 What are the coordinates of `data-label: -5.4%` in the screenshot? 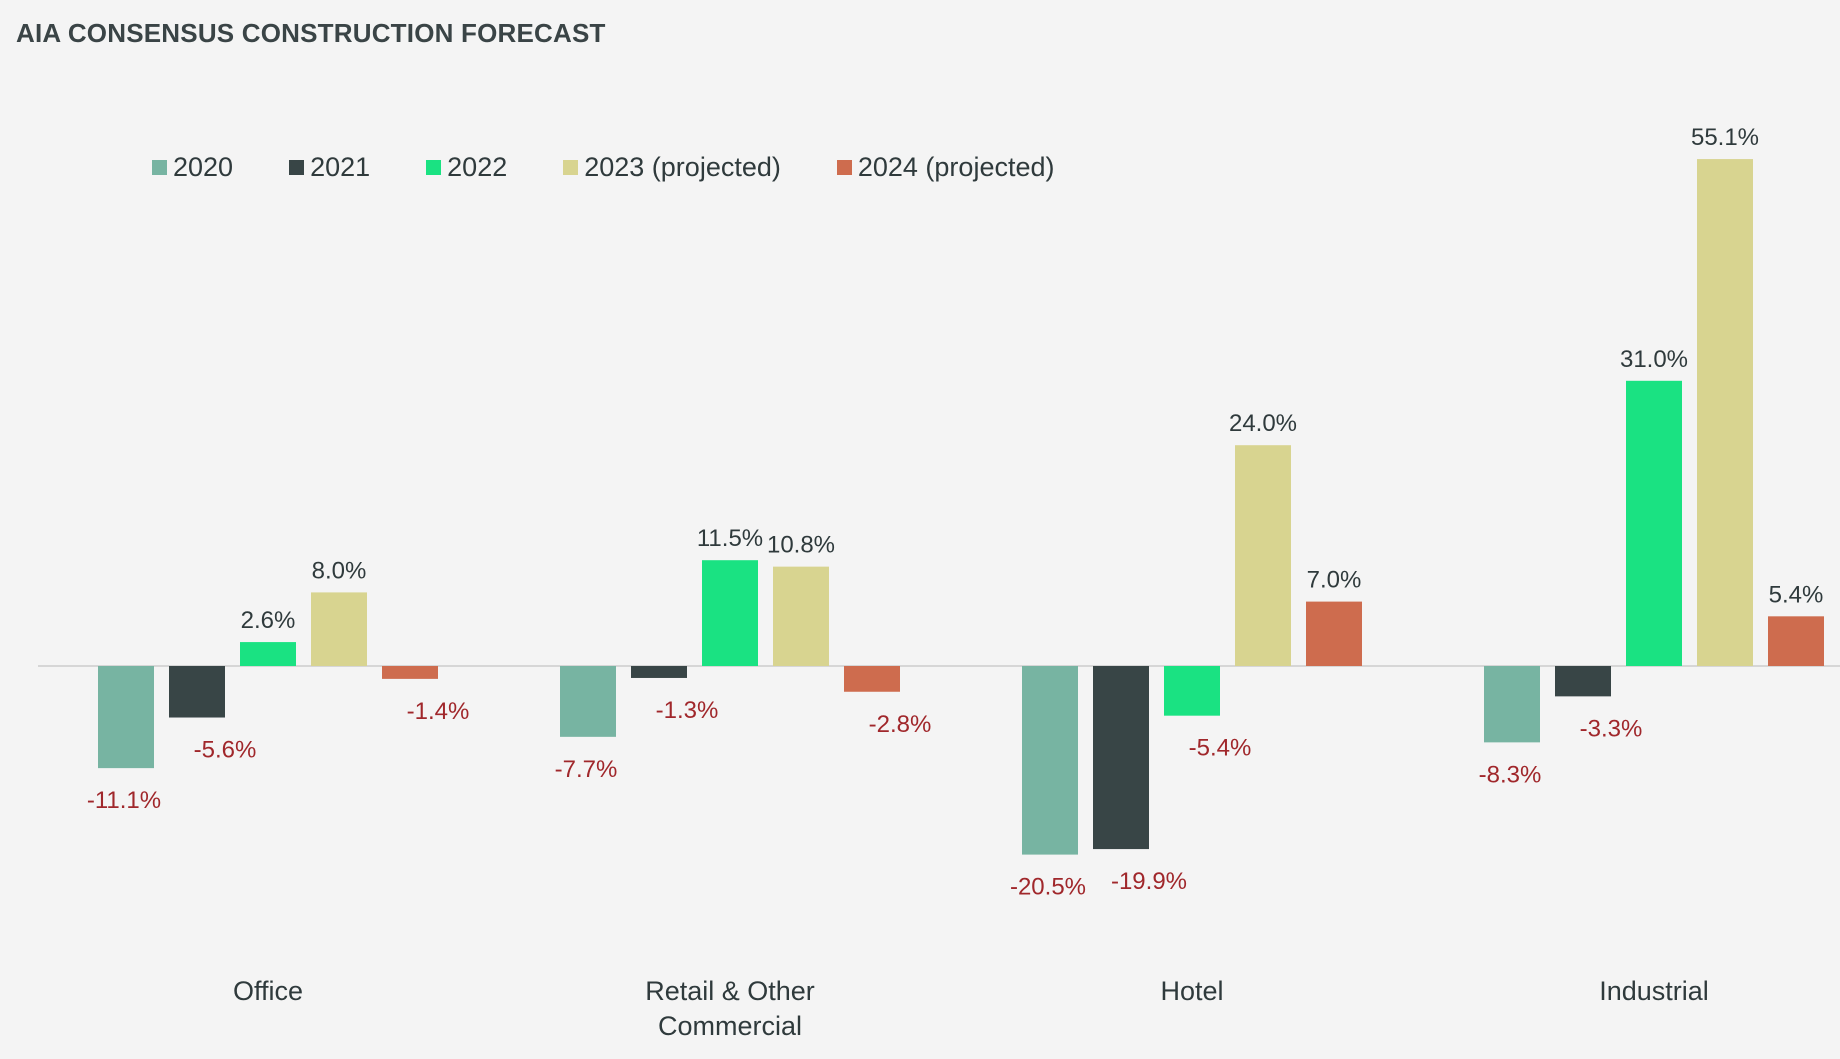 It's located at (1220, 748).